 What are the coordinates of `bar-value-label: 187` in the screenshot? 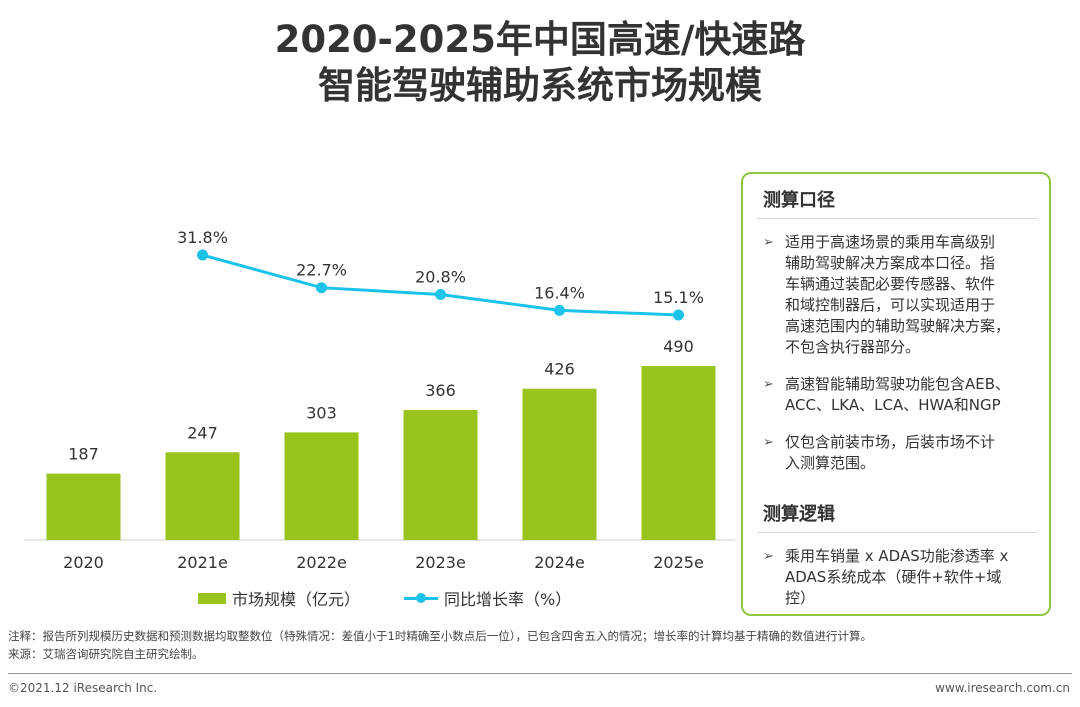 It's located at (83, 454).